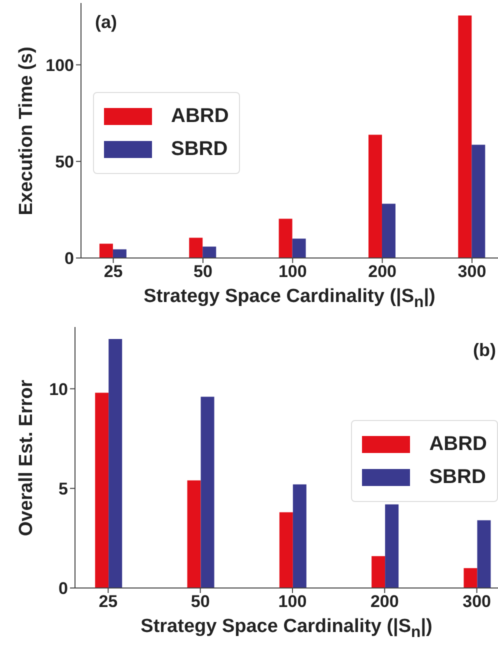 This screenshot has height=651, width=498. Describe the element at coordinates (27, 130) in the screenshot. I see `y-axis-title: Execution Time (s)` at that location.